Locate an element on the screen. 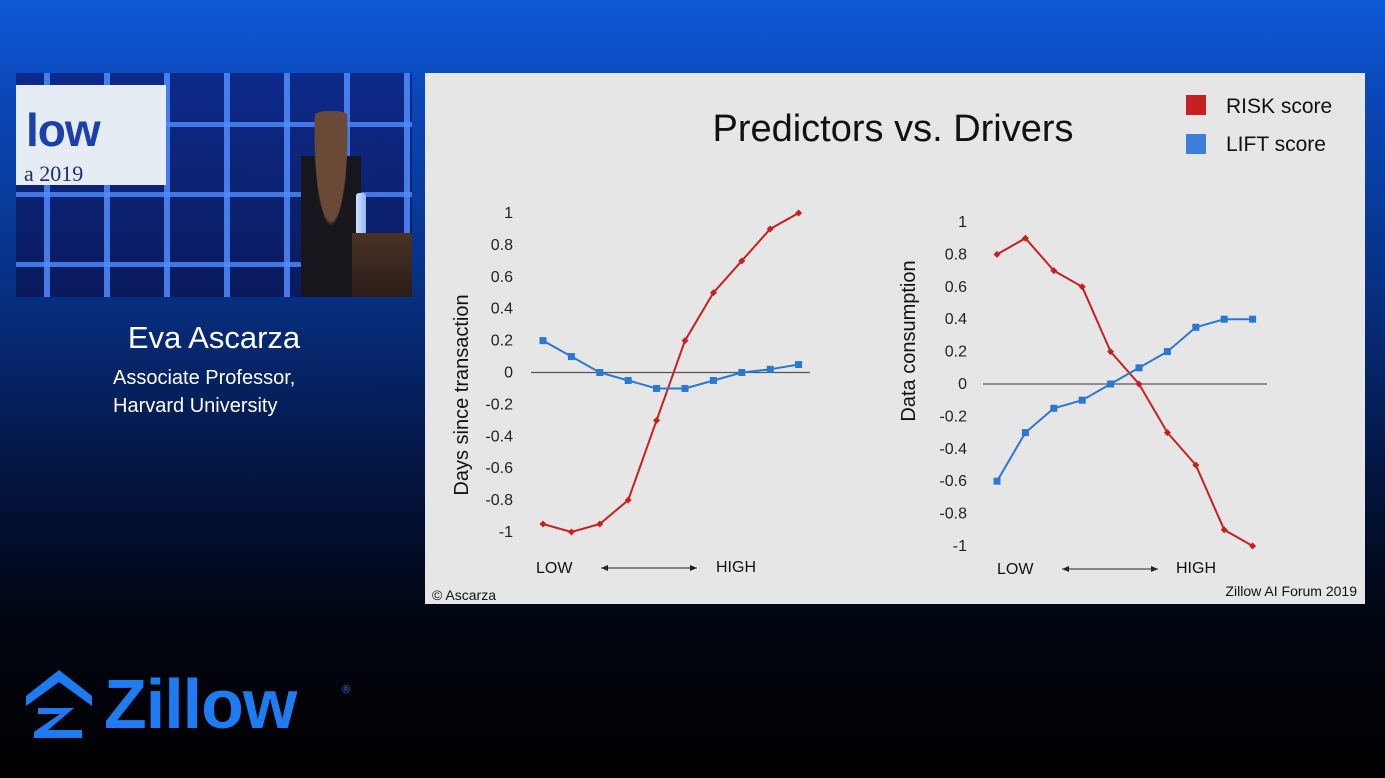 This screenshot has width=1385, height=778. x-axis-arrow-right is located at coordinates (1154, 569).